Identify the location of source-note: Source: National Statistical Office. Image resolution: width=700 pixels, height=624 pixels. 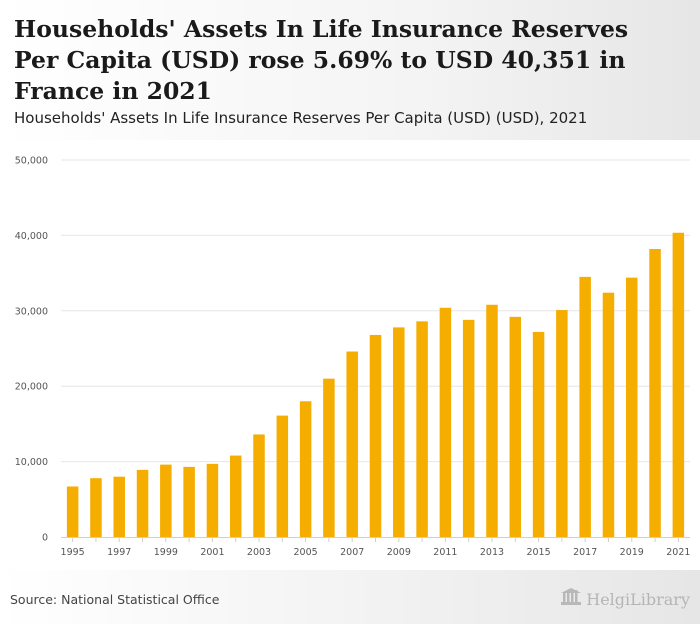
(115, 599).